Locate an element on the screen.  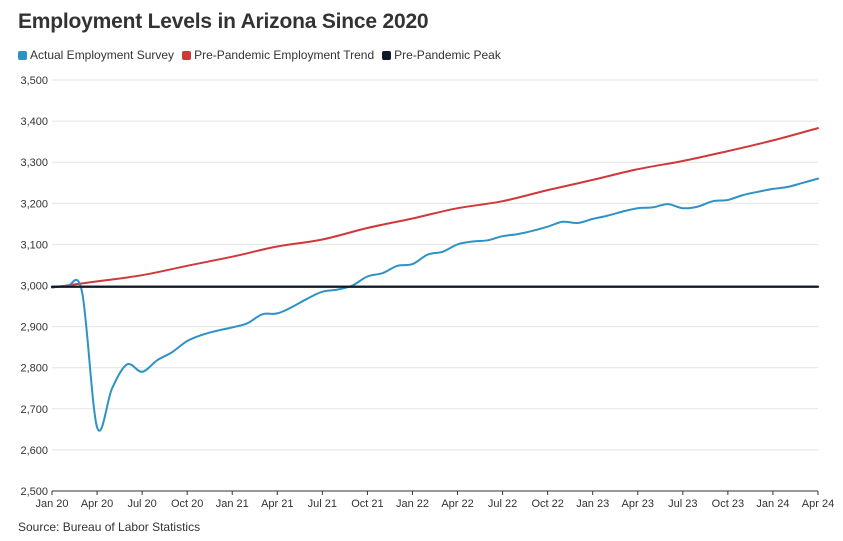
legend-label: Pre-Pandemic Employment Trend is located at coordinates (284, 55).